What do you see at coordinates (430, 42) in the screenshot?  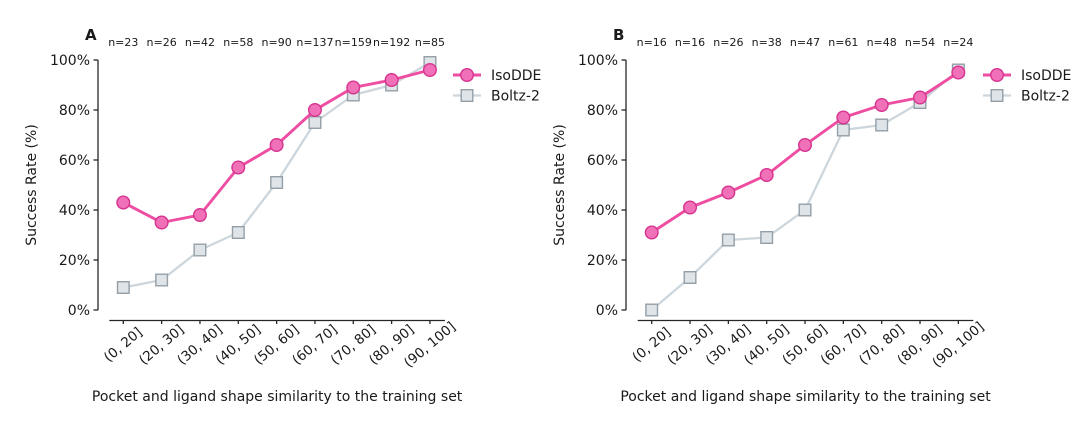 I see `sample-size-label: n=85` at bounding box center [430, 42].